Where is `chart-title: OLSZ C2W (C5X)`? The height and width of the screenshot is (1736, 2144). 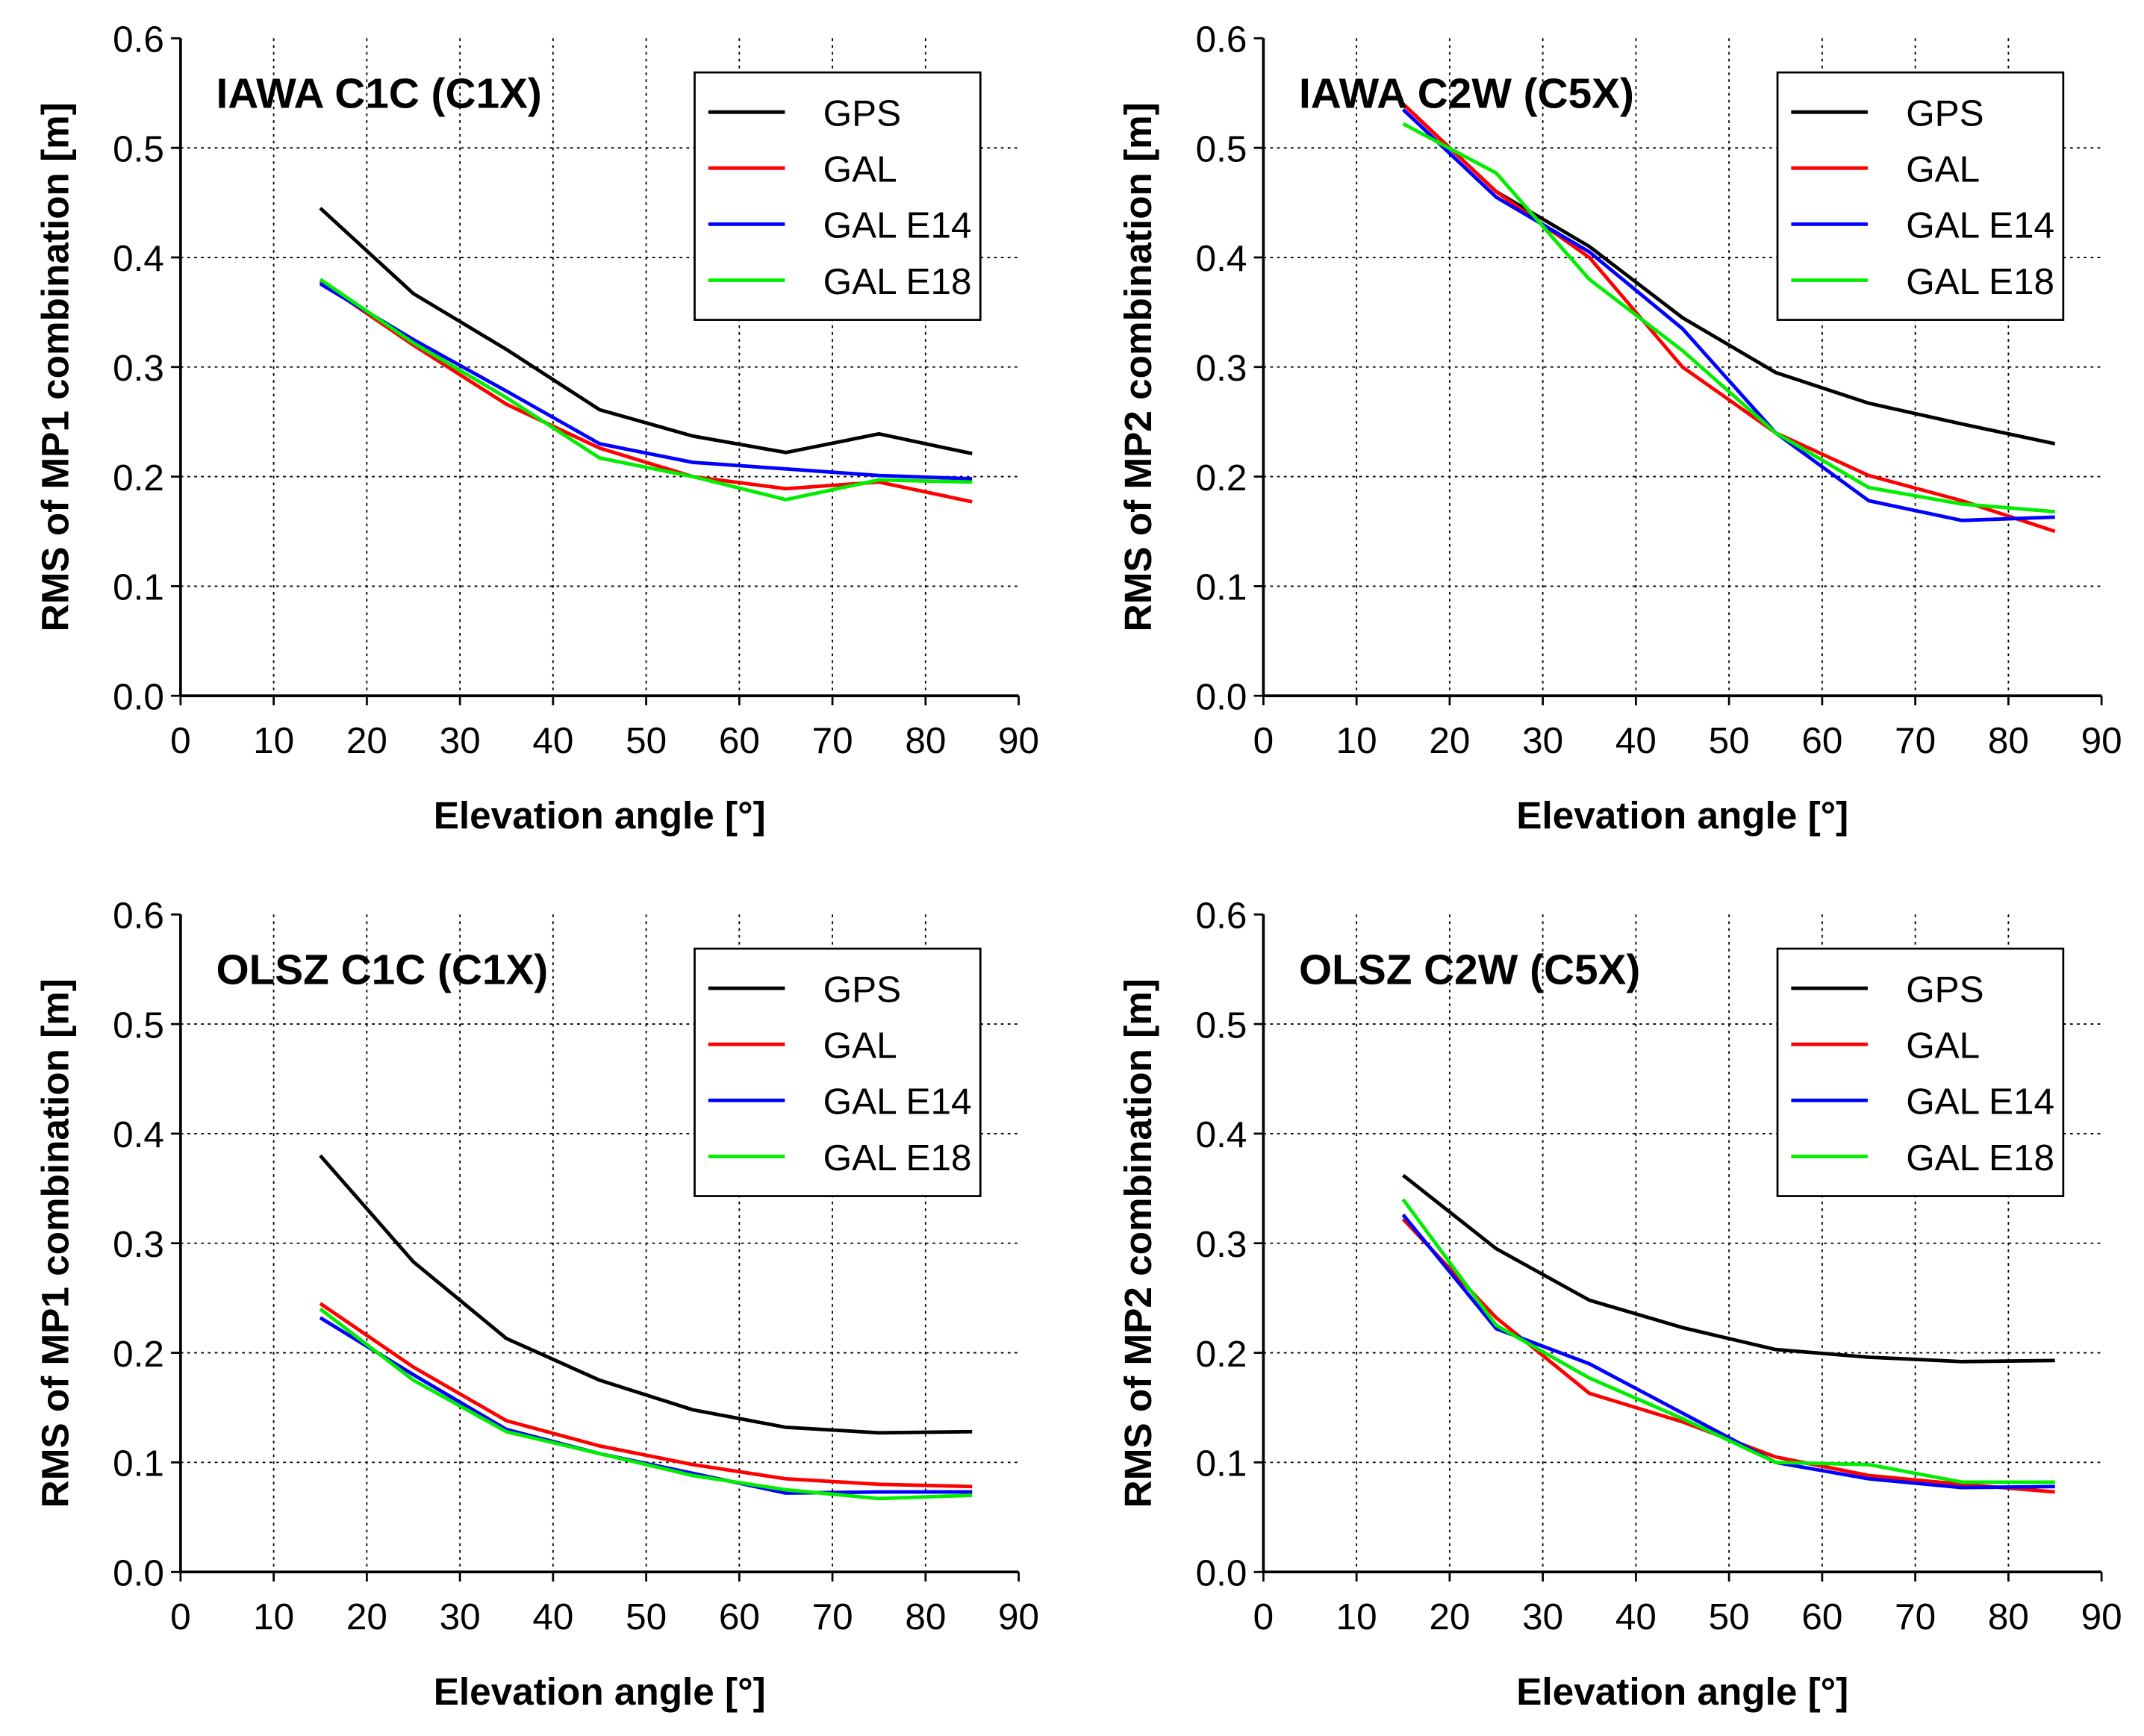
chart-title: OLSZ C2W (C5X) is located at coordinates (1470, 971).